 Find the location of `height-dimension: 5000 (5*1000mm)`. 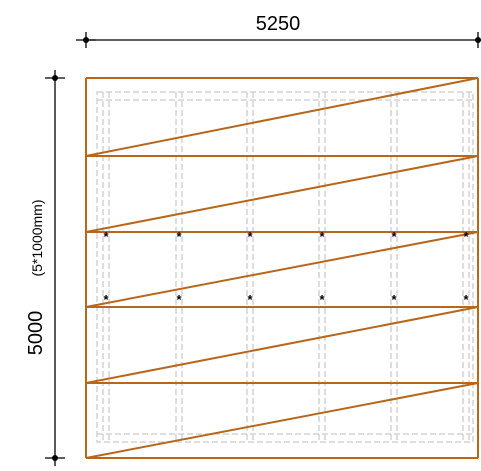

height-dimension: 5000 (5*1000mm) is located at coordinates (45, 268).